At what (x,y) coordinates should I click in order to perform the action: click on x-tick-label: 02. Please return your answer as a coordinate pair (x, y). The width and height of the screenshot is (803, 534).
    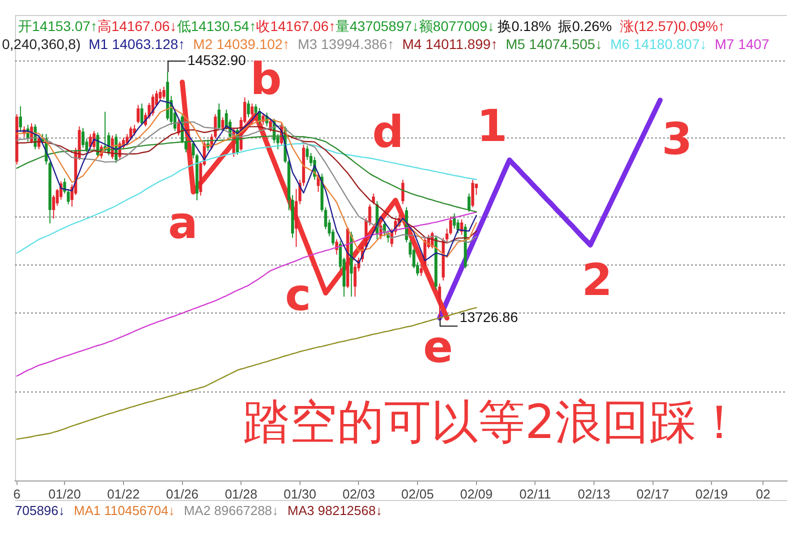
    Looking at the image, I should click on (763, 494).